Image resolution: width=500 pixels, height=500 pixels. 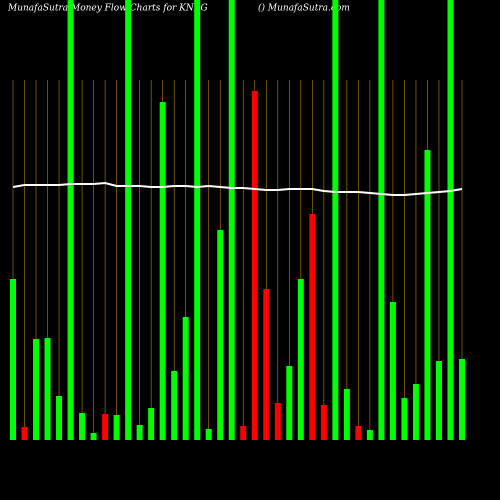 What do you see at coordinates (107, 9) in the screenshot?
I see `chart-title: MunafaSutra Money Flow Charts for KNRG` at bounding box center [107, 9].